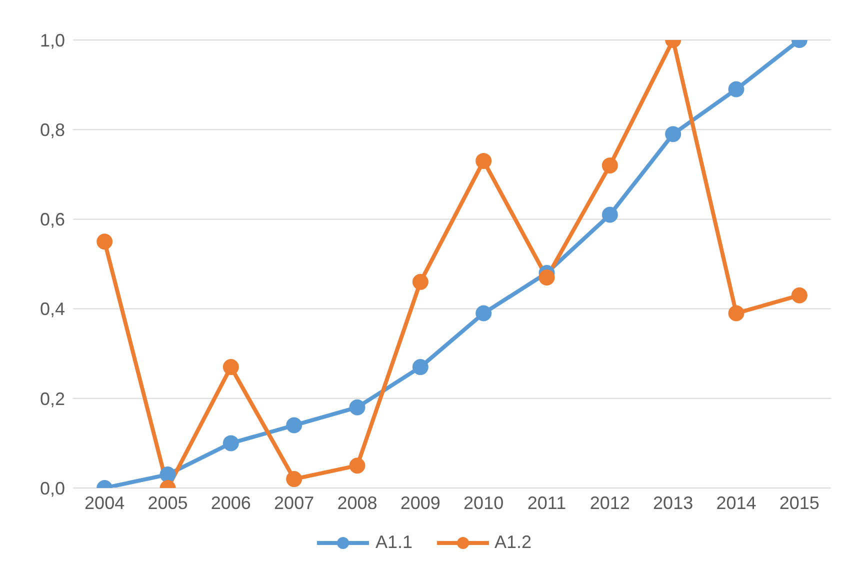 This screenshot has width=843, height=581. I want to click on y-tick-label: 0,4, so click(52, 309).